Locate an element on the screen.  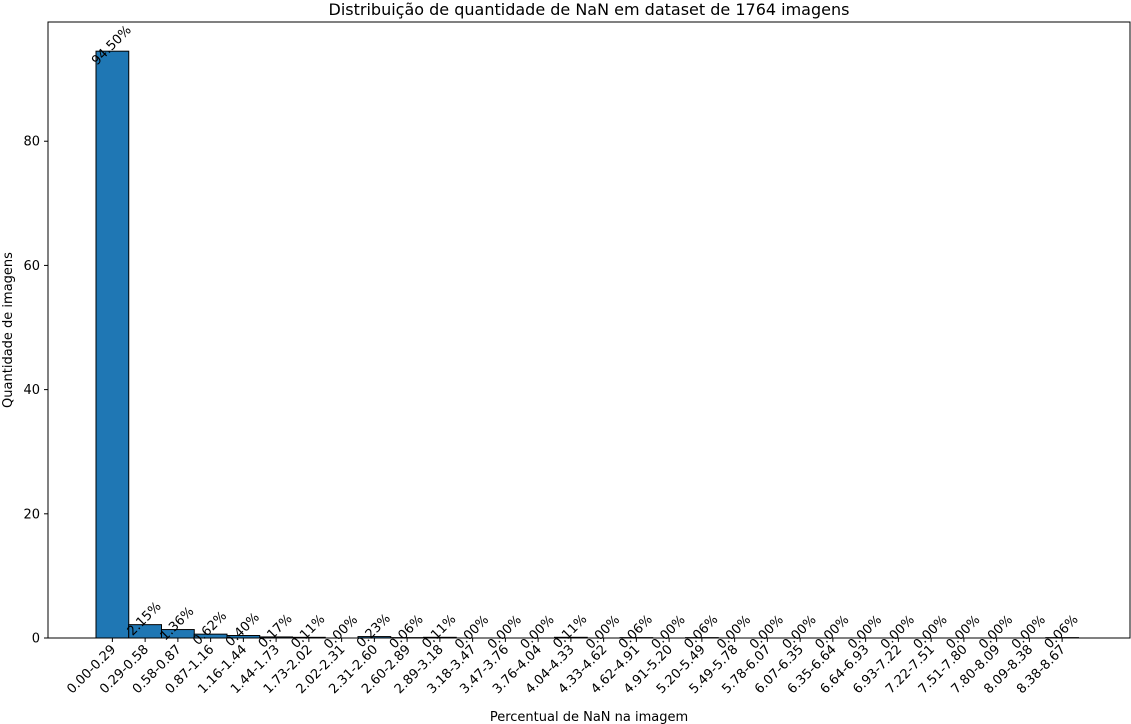
x-axis-label: Percentual de NaN na imagem is located at coordinates (589, 717).